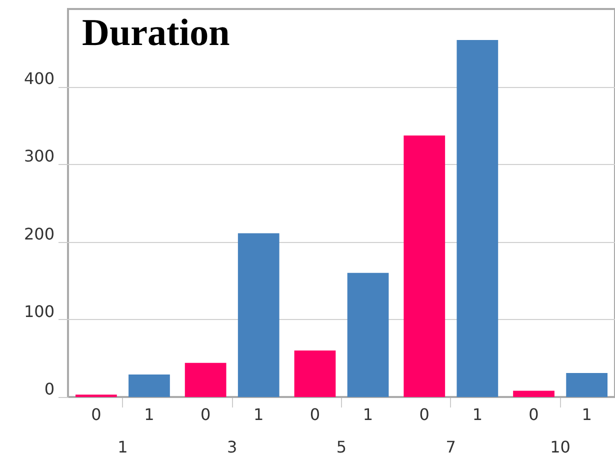  I want to click on chart-title: Duration, so click(156, 33).